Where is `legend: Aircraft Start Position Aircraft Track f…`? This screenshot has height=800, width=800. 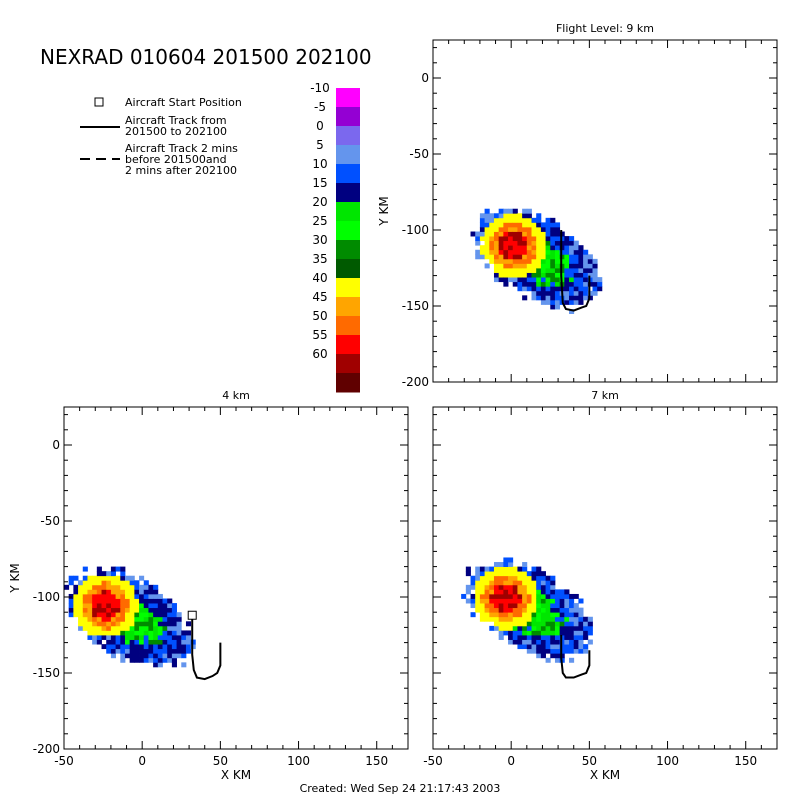 legend: Aircraft Start Position Aircraft Track f… is located at coordinates (161, 136).